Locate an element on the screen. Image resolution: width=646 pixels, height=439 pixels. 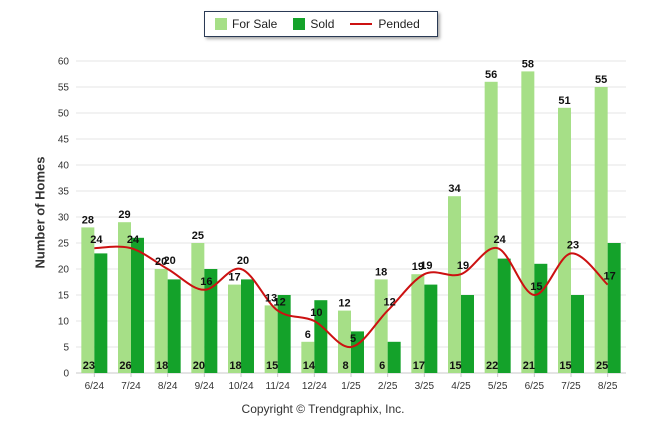
data-label-for-sale: 29 is located at coordinates (124, 215).